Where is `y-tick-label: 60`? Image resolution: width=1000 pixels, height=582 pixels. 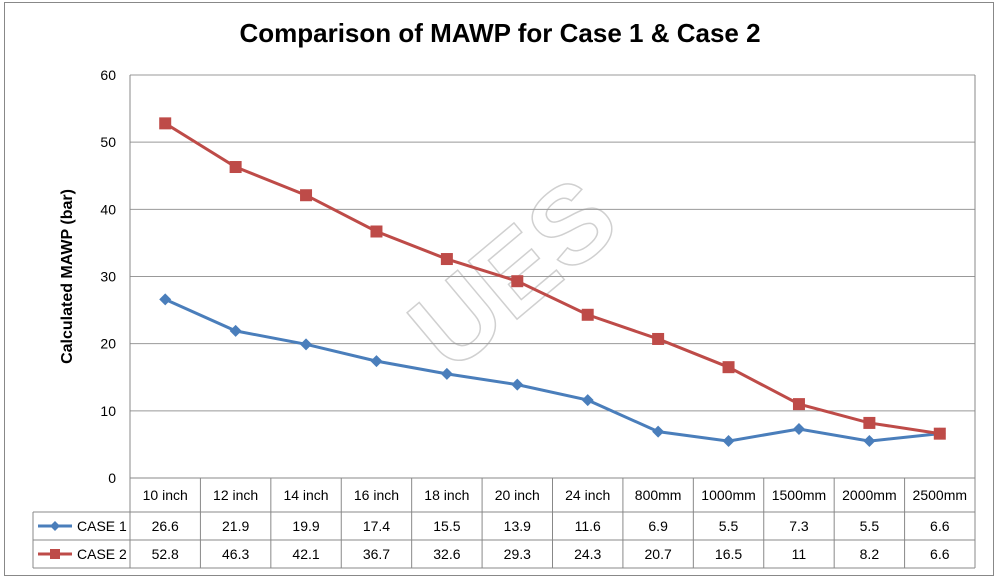
y-tick-label: 60 is located at coordinates (108, 75).